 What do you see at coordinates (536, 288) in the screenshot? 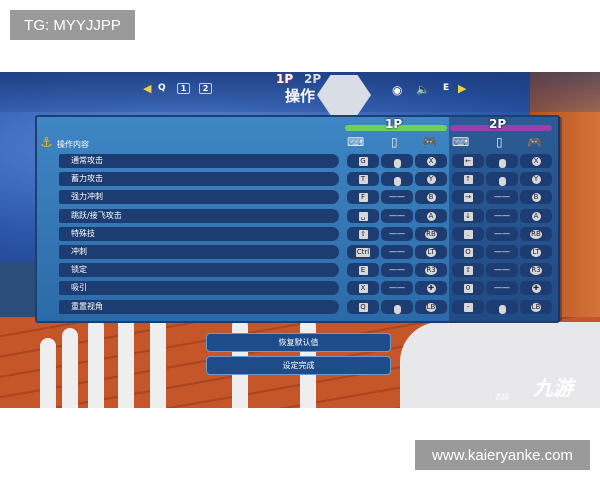
I see `p2-gamepad-binding: ✚` at bounding box center [536, 288].